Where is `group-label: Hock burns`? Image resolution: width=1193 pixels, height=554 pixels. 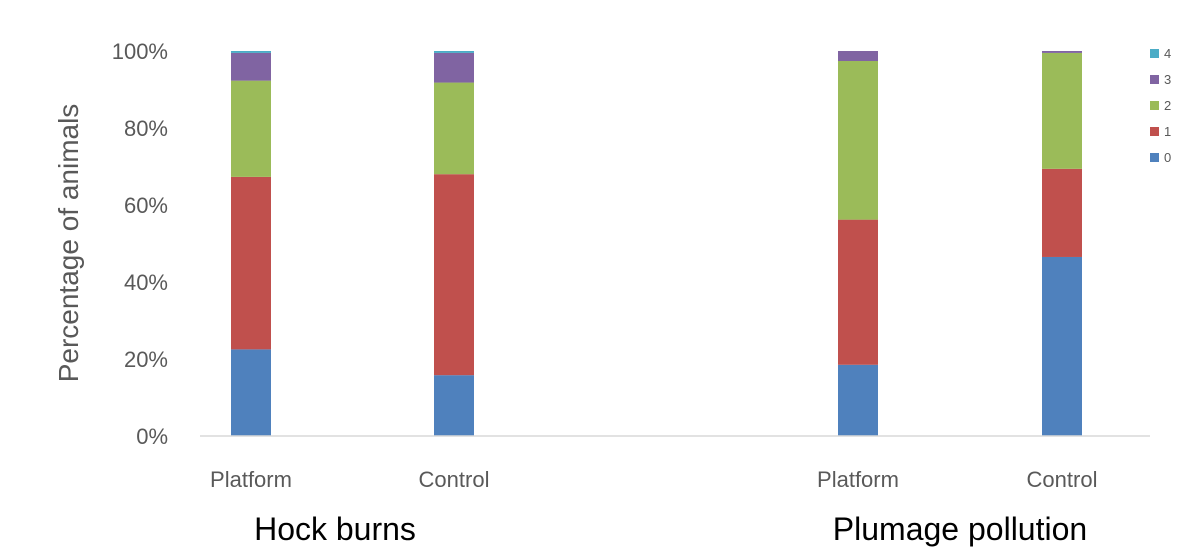
group-label: Hock burns is located at coordinates (335, 529).